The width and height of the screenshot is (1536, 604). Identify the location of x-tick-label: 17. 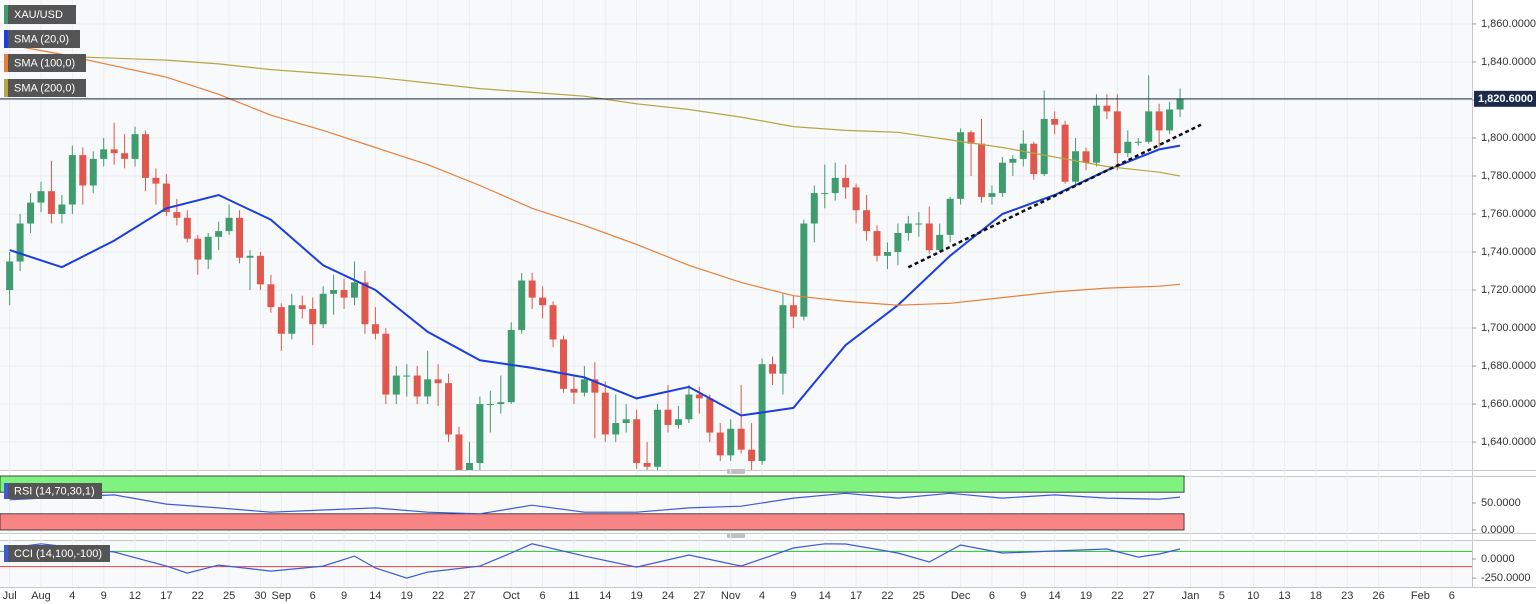
(166, 596).